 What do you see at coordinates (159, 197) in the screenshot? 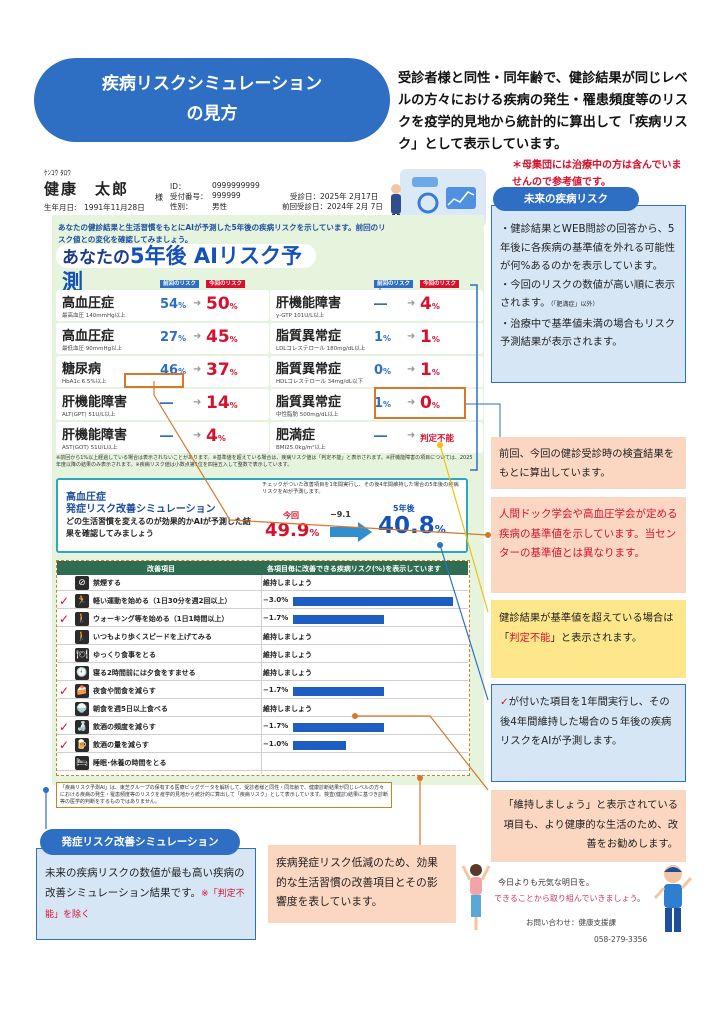
I see `patient-honorific: 様` at bounding box center [159, 197].